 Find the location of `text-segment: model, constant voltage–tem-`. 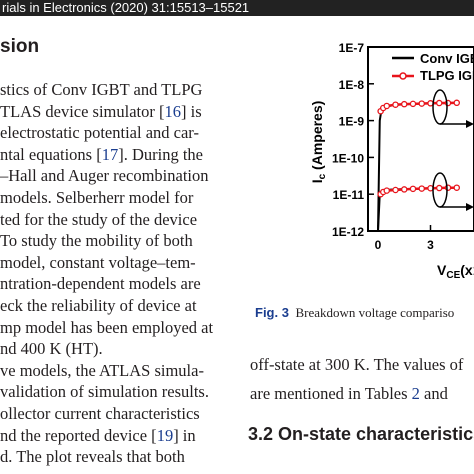

text-segment: model, constant voltage–tem- is located at coordinates (98, 262).